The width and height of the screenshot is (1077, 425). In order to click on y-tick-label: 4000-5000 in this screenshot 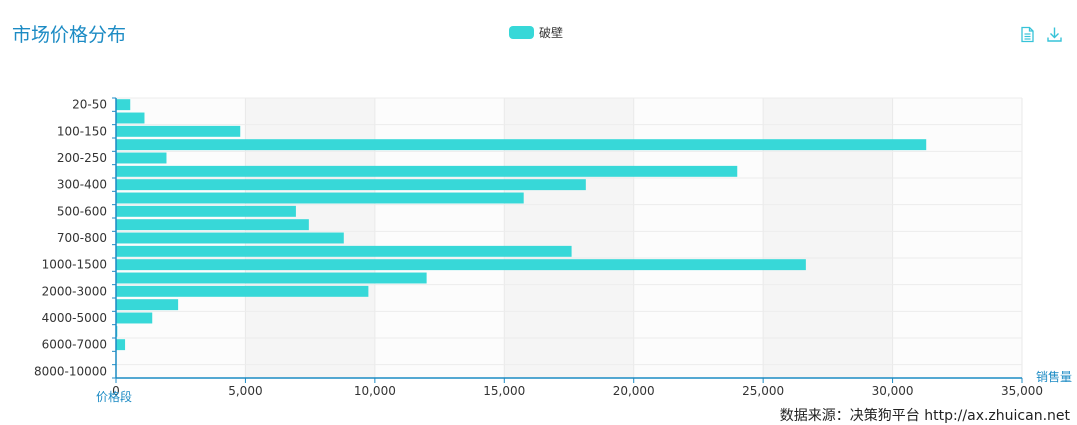, I will do `click(74, 318)`.